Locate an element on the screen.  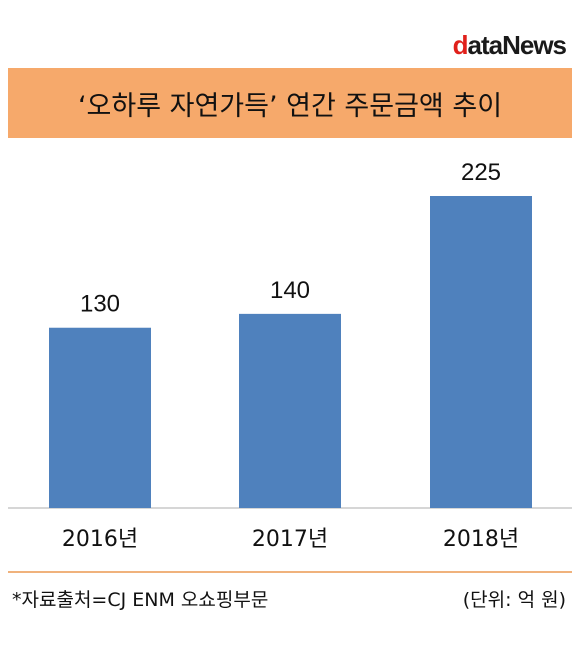
data-label: 140 is located at coordinates (290, 290).